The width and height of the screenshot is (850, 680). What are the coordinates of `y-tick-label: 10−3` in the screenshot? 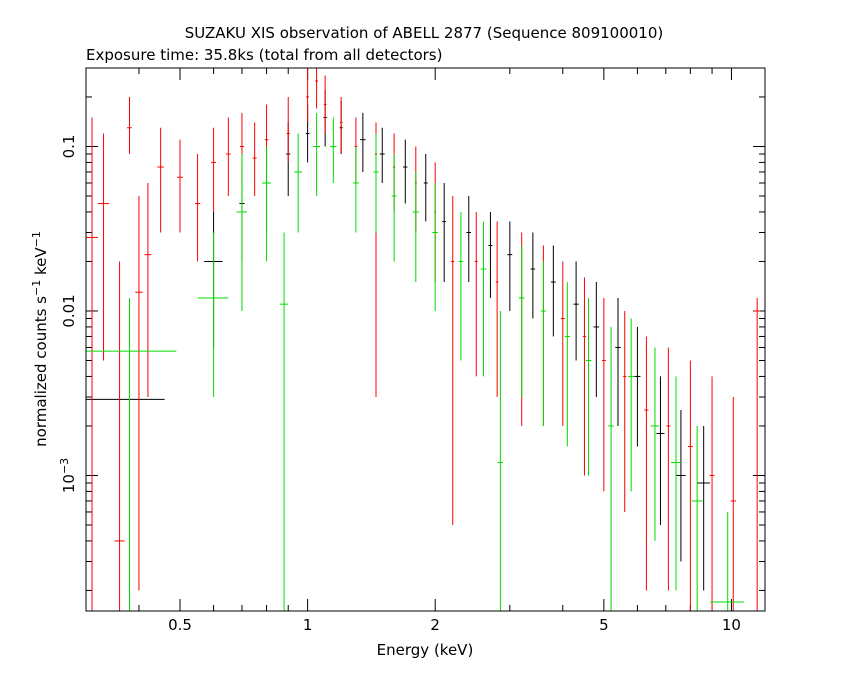 It's located at (68, 475).